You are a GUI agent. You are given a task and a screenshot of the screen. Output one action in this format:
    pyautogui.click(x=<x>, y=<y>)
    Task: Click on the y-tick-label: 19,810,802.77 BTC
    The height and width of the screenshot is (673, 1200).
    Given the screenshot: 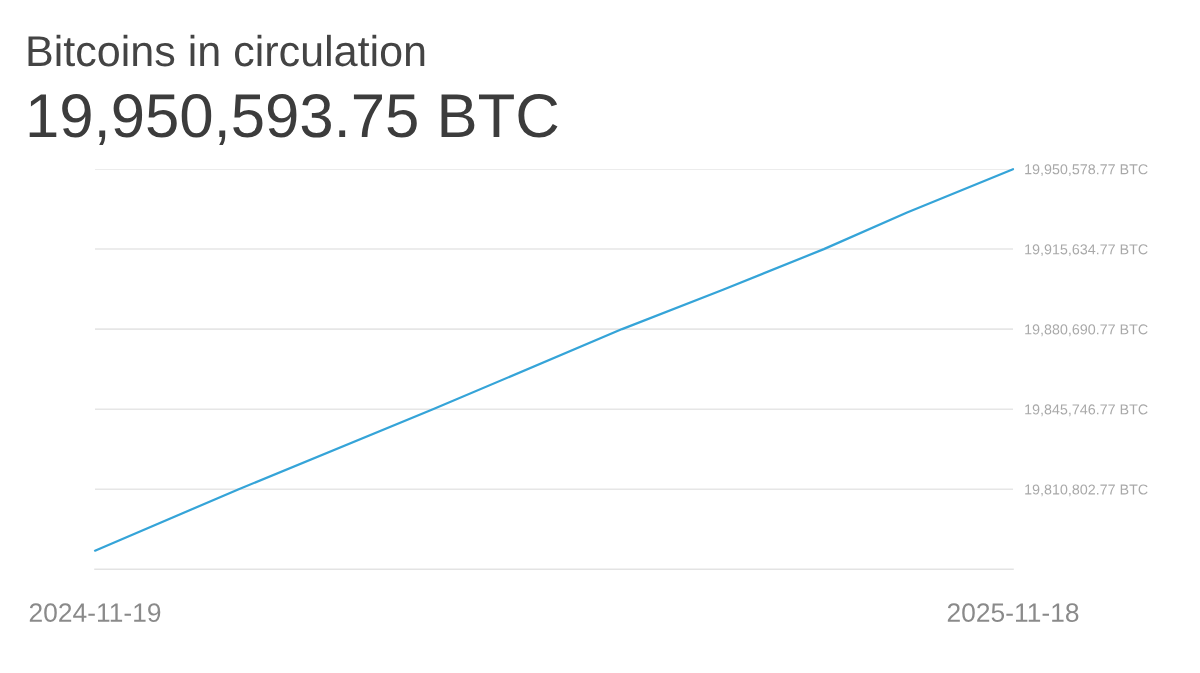 What is the action you would take?
    pyautogui.click(x=1086, y=490)
    